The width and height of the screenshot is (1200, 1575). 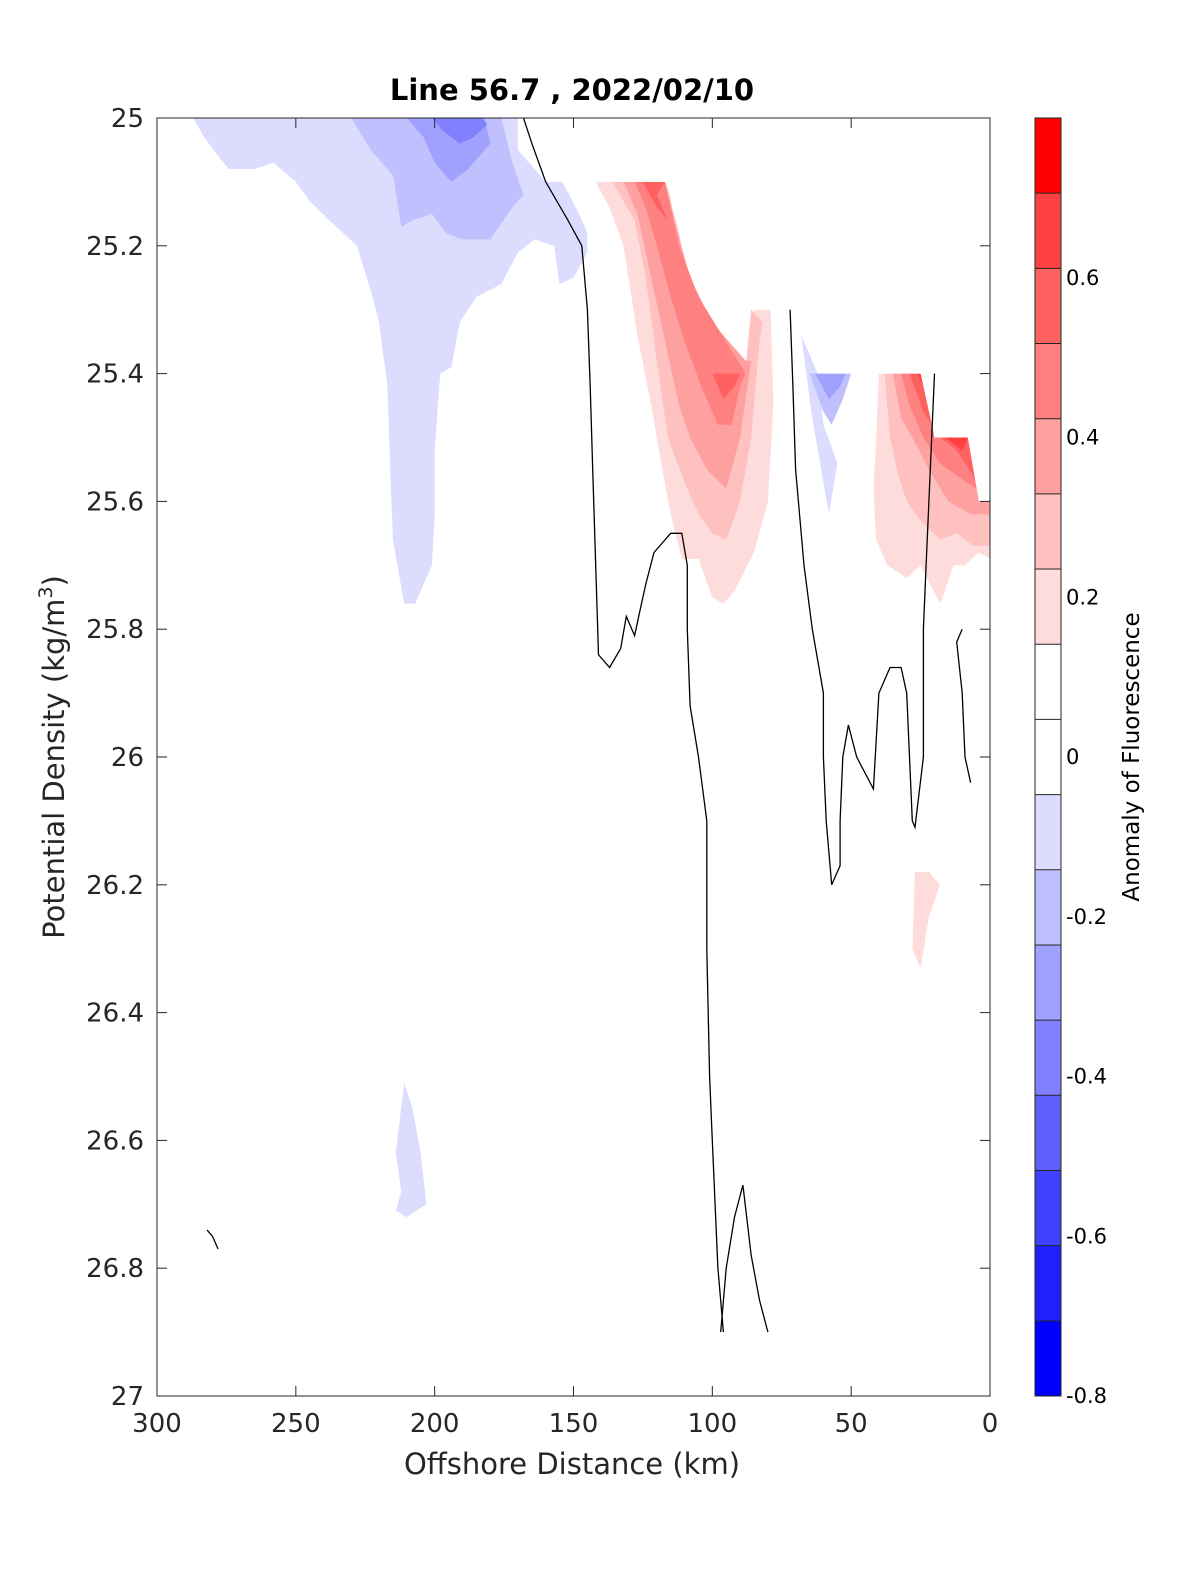 What do you see at coordinates (1086, 917) in the screenshot?
I see `colorbar-tick-label: -0.2` at bounding box center [1086, 917].